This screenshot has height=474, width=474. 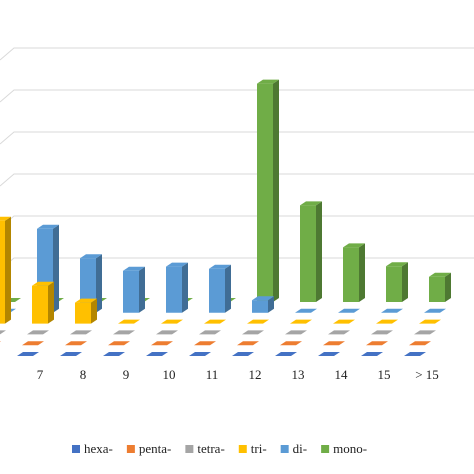 I want to click on x-tick-label: 8, so click(x=83, y=374).